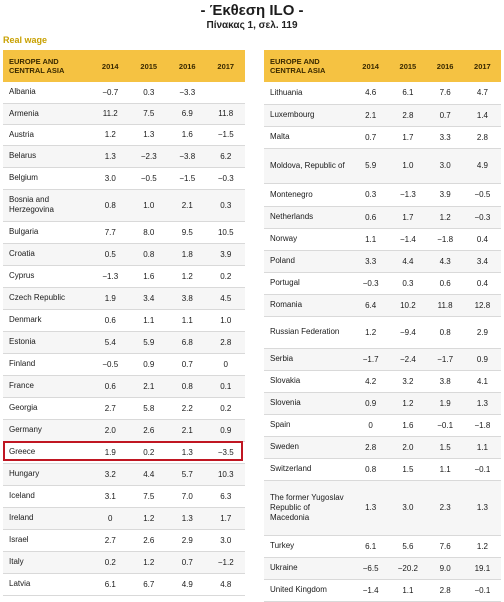  What do you see at coordinates (371, 217) in the screenshot?
I see `value-cell: 0.6` at bounding box center [371, 217].